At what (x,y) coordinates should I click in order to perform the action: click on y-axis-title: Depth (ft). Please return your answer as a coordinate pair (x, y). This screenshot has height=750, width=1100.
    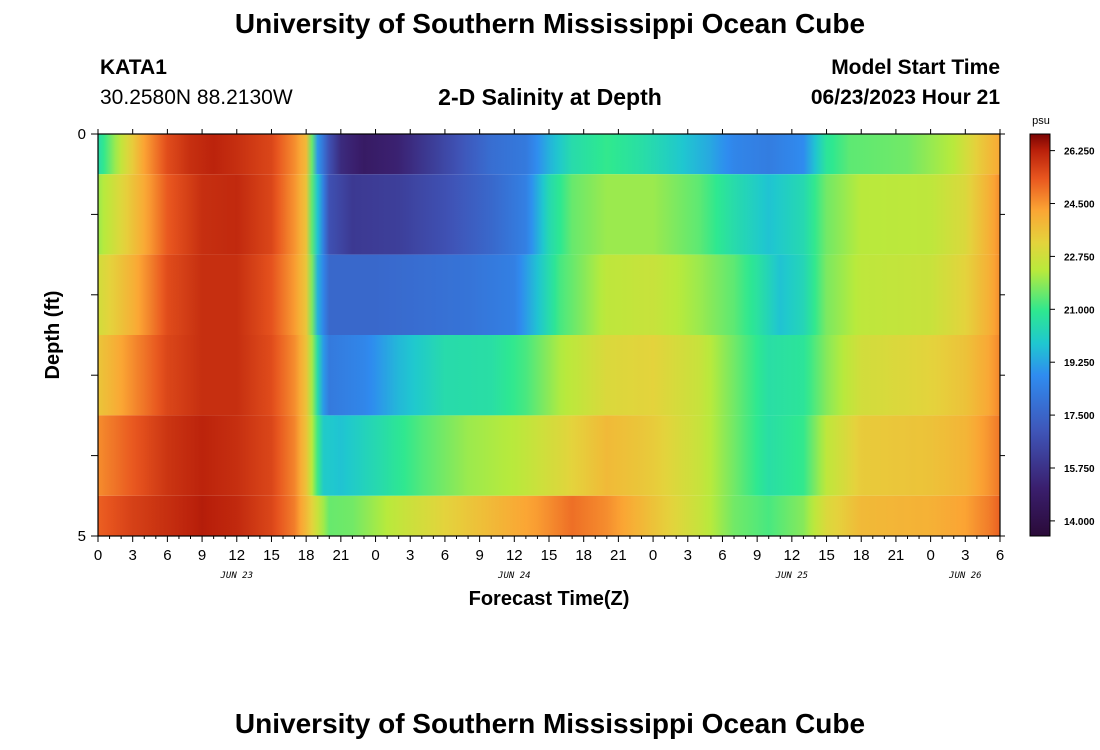
    Looking at the image, I should click on (53, 335).